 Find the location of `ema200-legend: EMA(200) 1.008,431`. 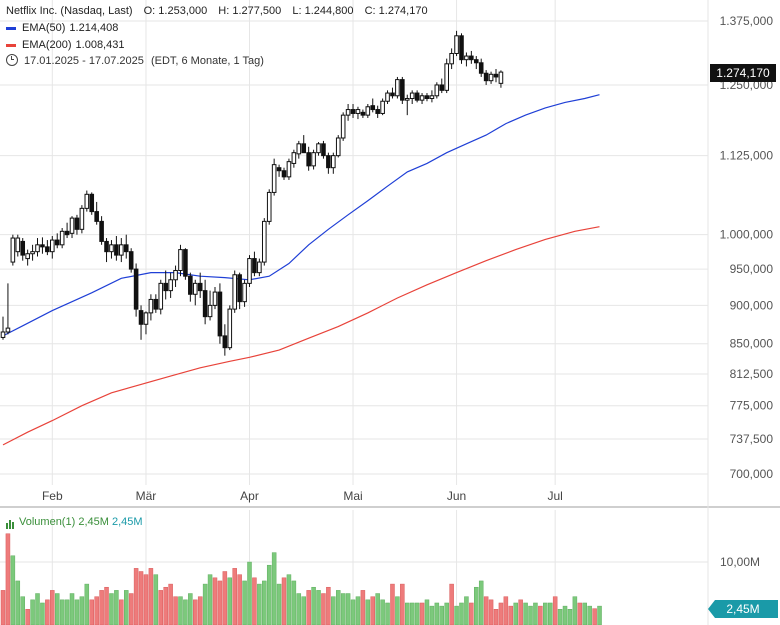

ema200-legend: EMA(200) 1.008,431 is located at coordinates (65, 45).